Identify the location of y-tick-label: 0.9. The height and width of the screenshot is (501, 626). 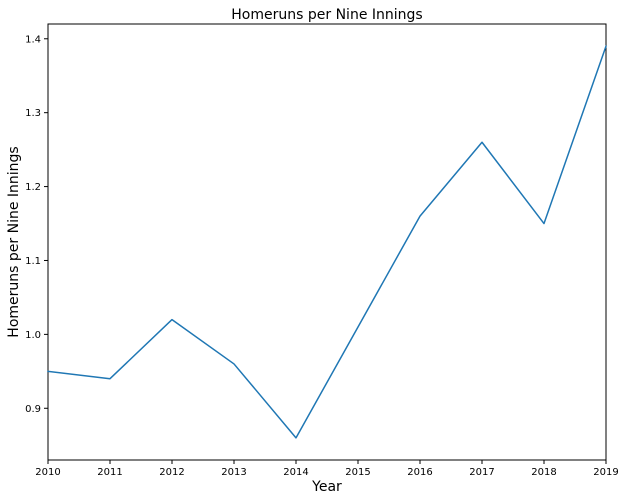
(33, 409).